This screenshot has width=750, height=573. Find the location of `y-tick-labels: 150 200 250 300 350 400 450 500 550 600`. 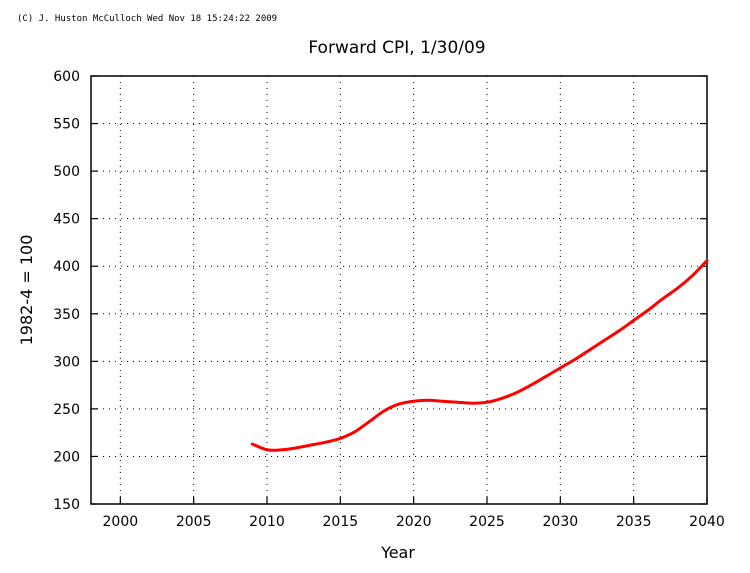

y-tick-labels: 150 200 250 300 350 400 450 500 550 600 is located at coordinates (66, 291).